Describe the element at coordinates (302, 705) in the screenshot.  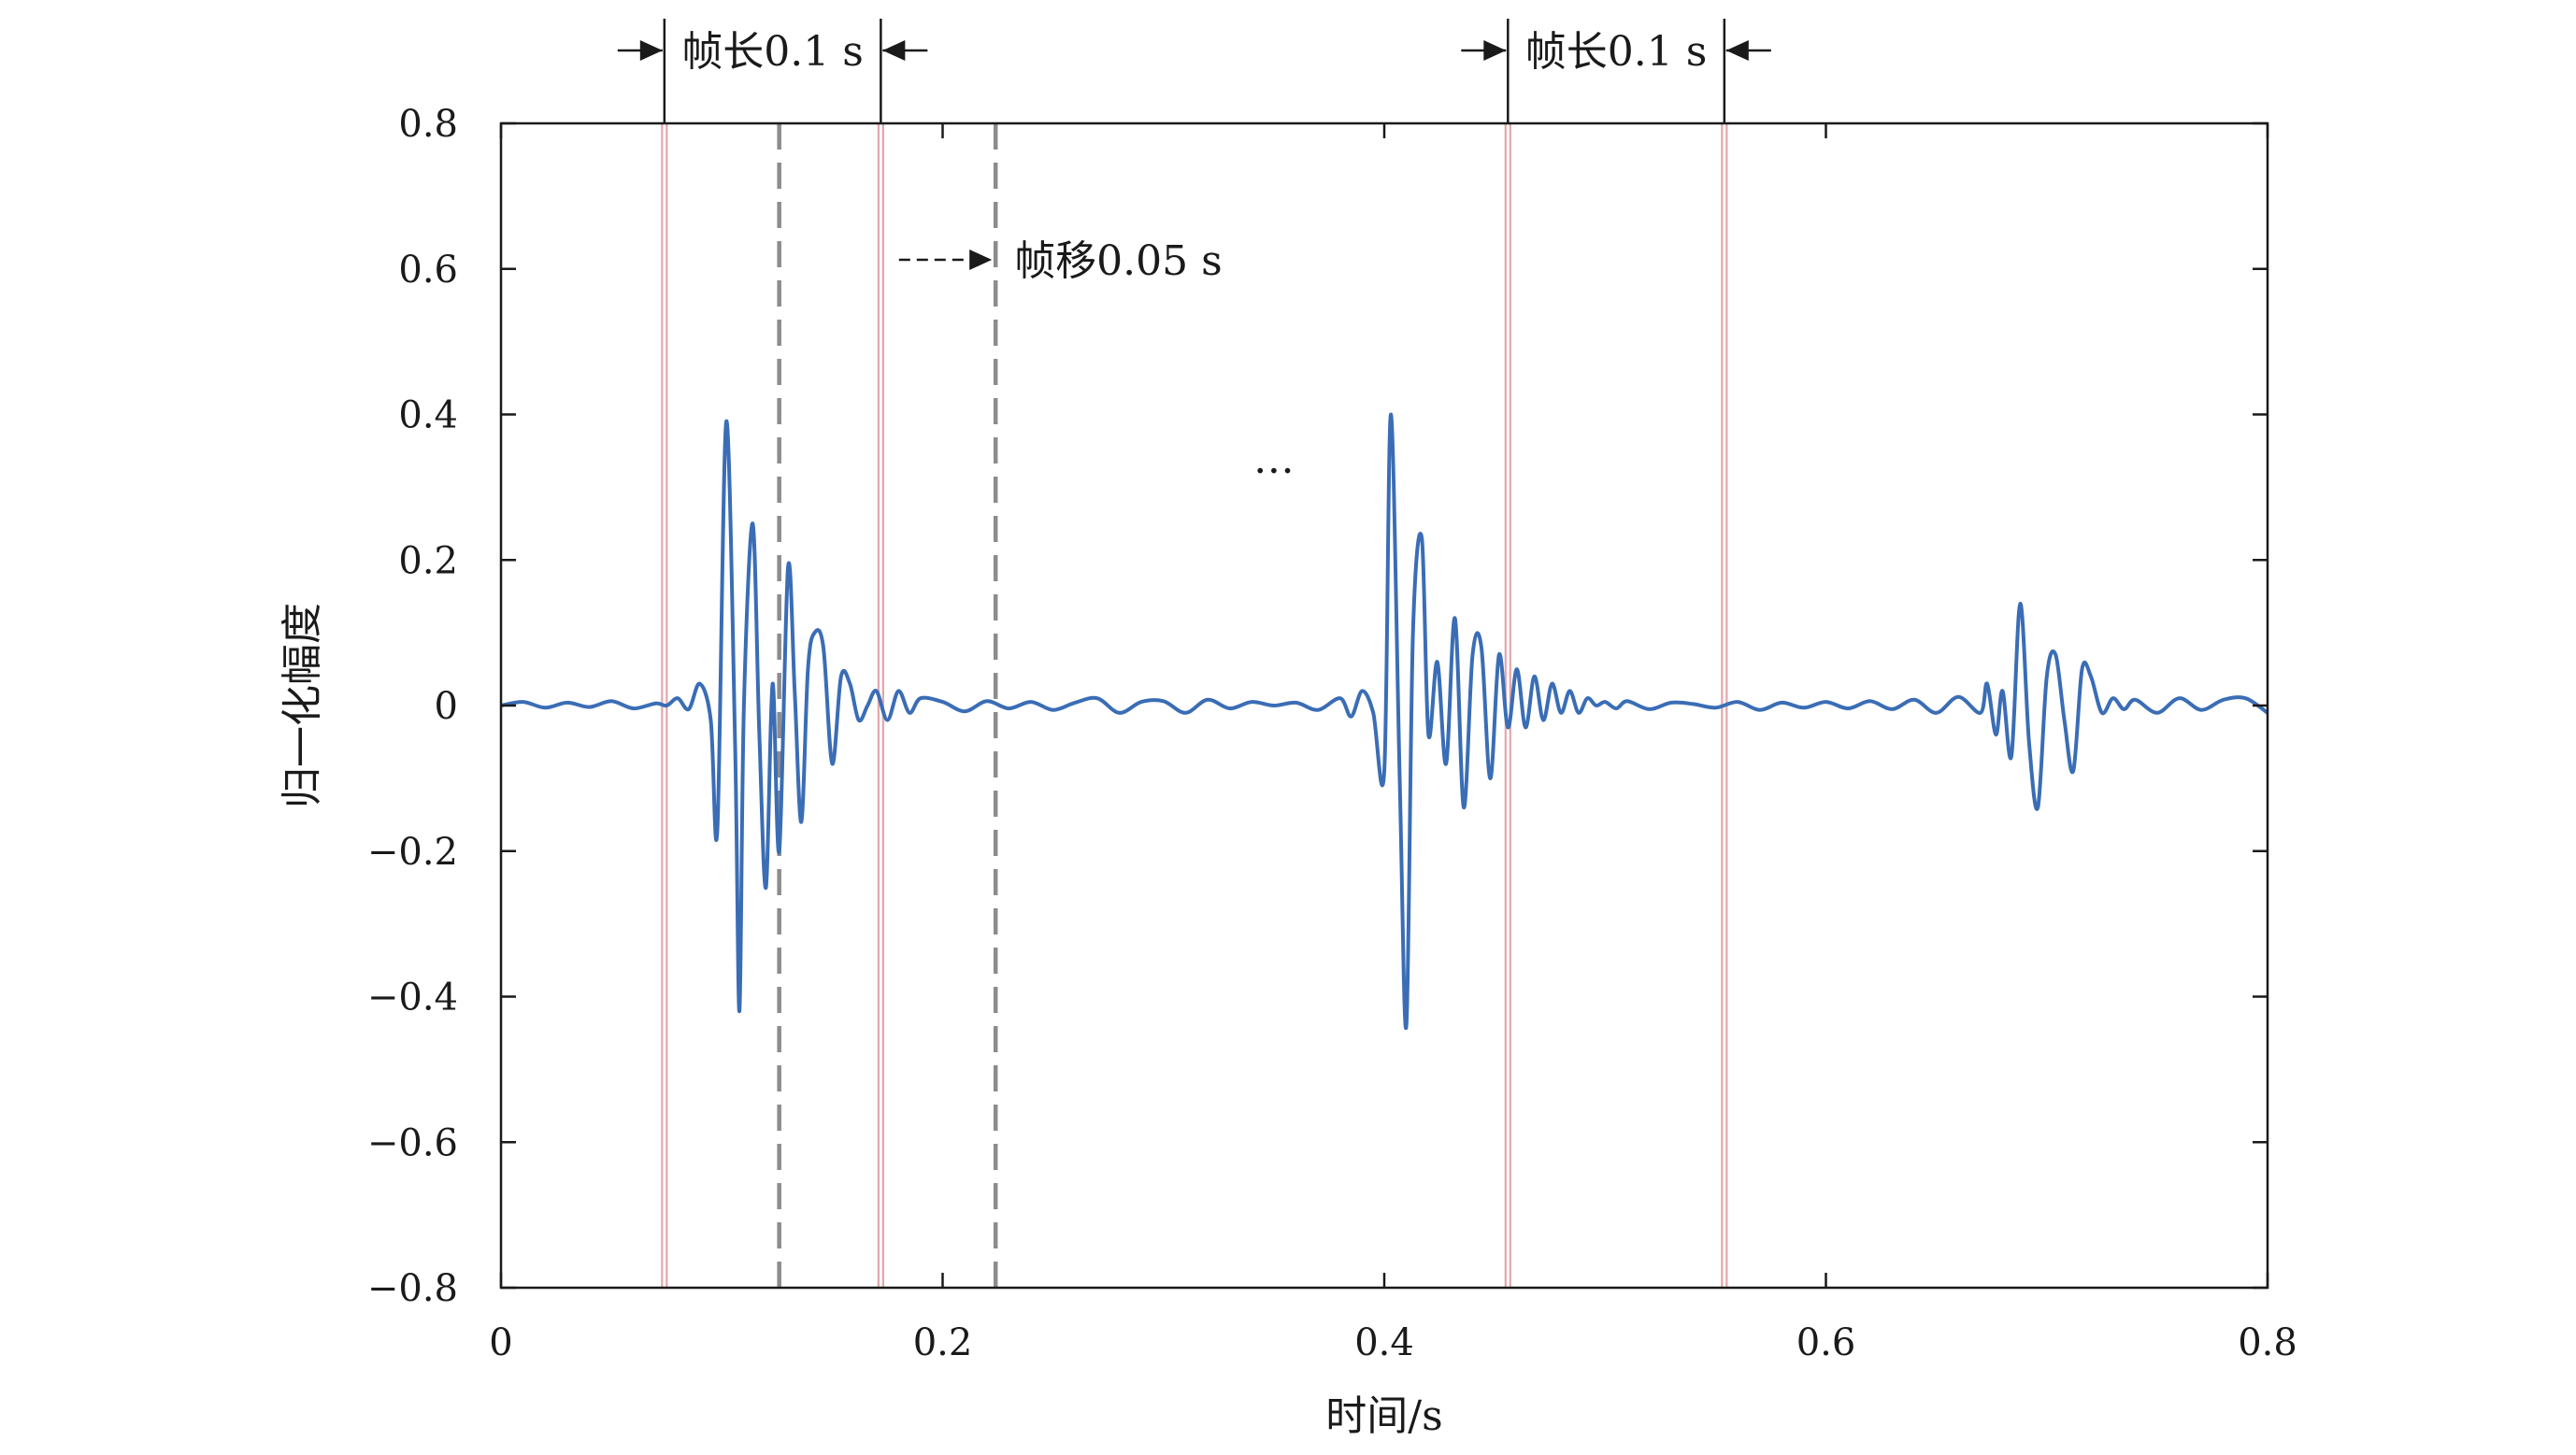
I see `y-axis-title: 归一化幅度` at that location.